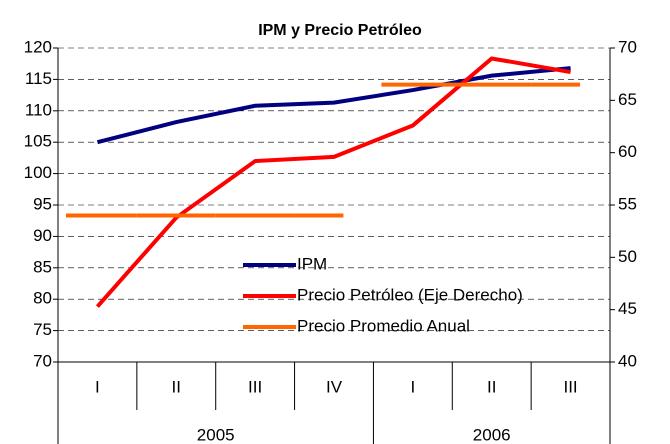 The height and width of the screenshot is (444, 670). What do you see at coordinates (38, 109) in the screenshot?
I see `y-tick-label: 110` at bounding box center [38, 109].